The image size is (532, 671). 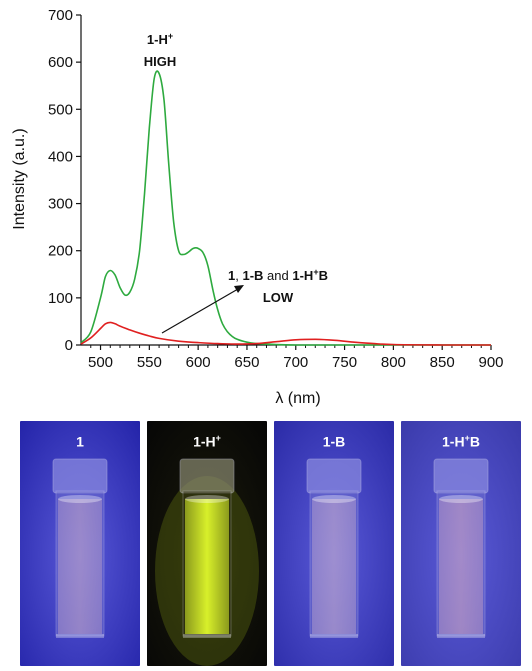 I want to click on x-tick-label: 800, so click(x=393, y=362).